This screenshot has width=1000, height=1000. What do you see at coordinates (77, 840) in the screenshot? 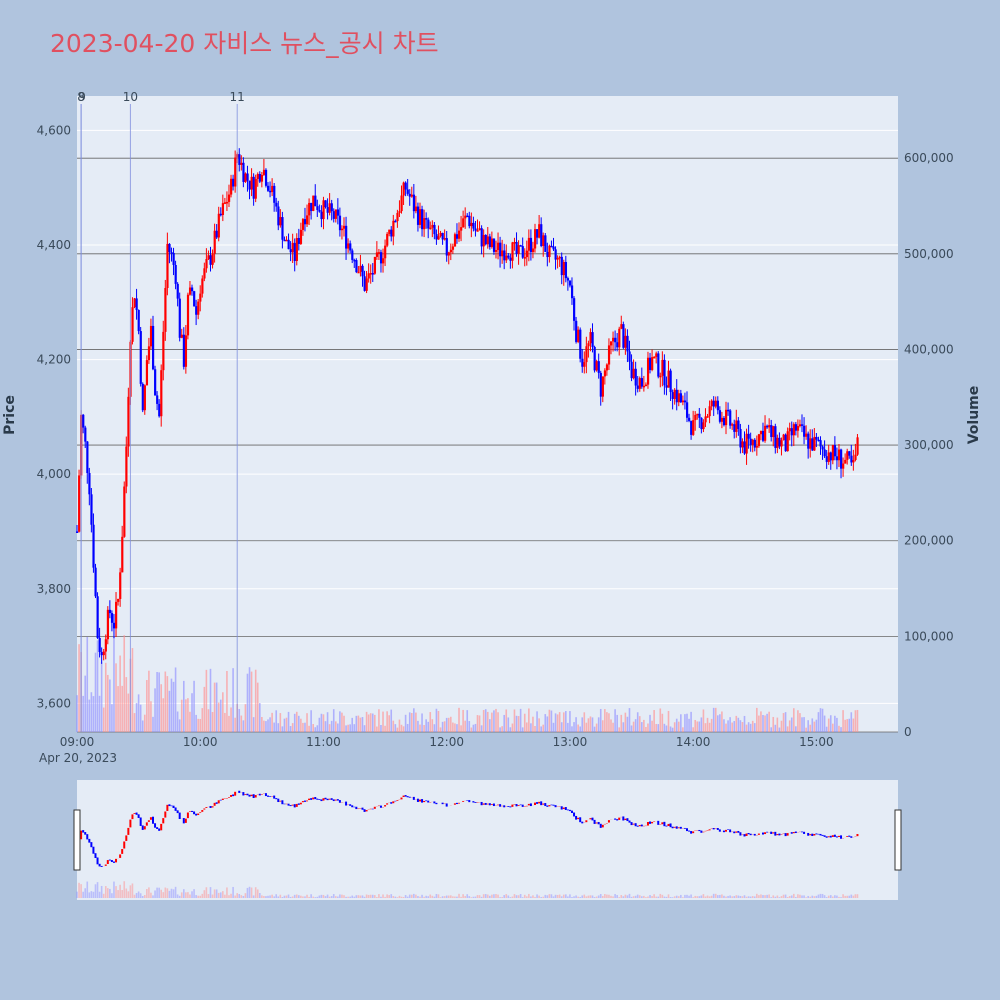
I see `range-slider-left-handle` at bounding box center [77, 840].